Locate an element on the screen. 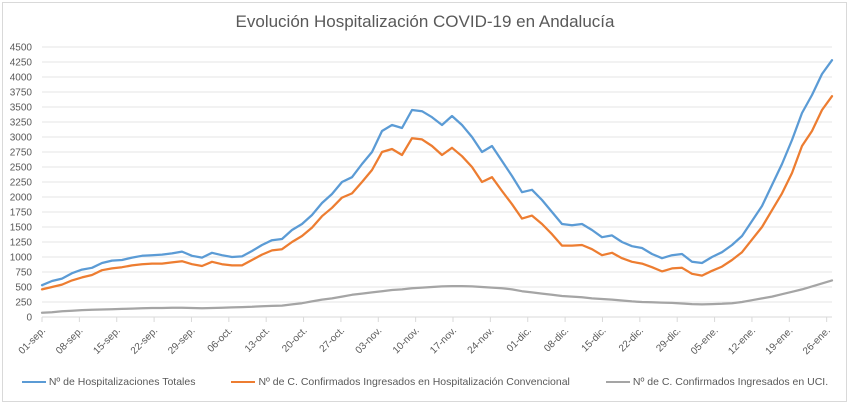 The width and height of the screenshot is (850, 407). y-tick-label: 0 is located at coordinates (29, 318).